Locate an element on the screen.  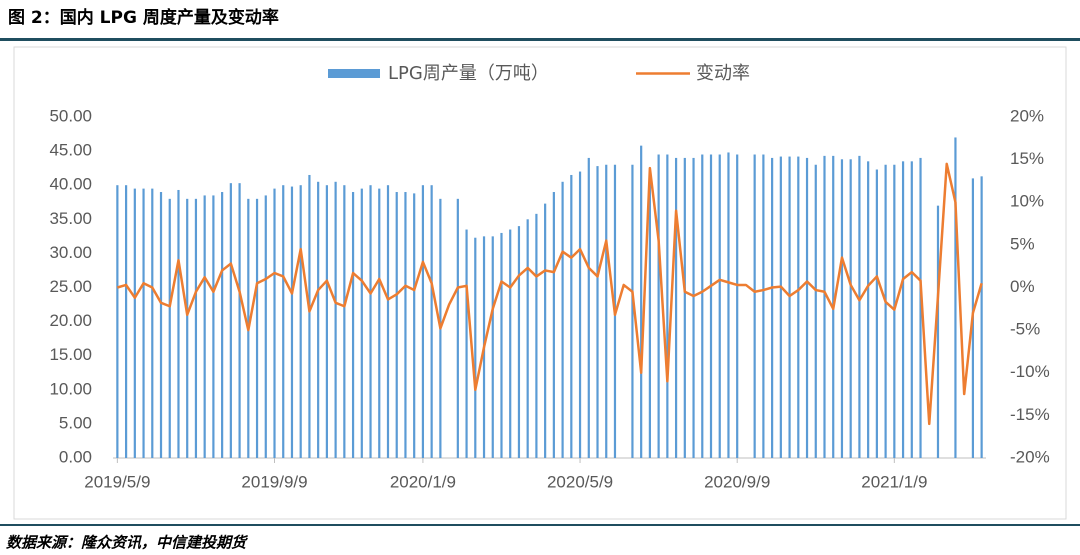
y2-tick-label: 20% is located at coordinates (1027, 115).